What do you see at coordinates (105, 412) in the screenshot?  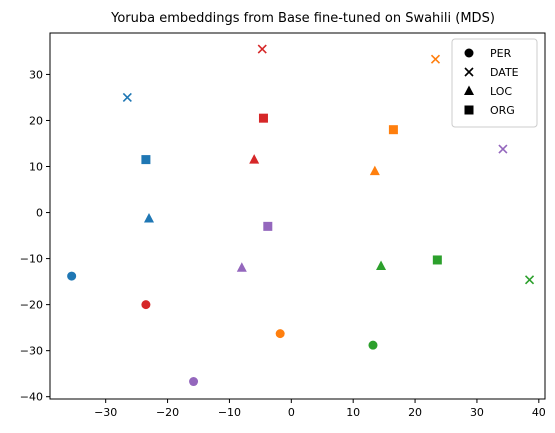 I see `x-tick-label: −30` at bounding box center [105, 412].